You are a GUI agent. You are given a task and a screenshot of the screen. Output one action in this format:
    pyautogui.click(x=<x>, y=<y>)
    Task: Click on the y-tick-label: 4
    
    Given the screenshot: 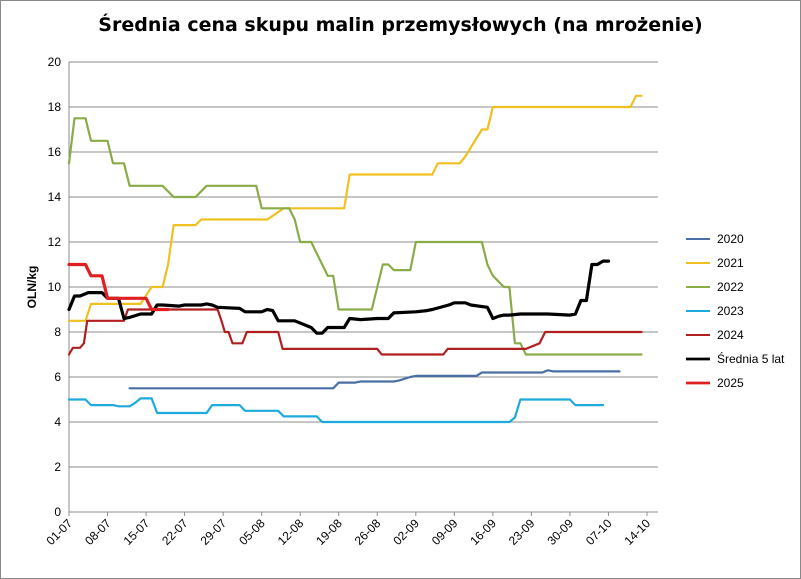 What is the action you would take?
    pyautogui.click(x=57, y=422)
    